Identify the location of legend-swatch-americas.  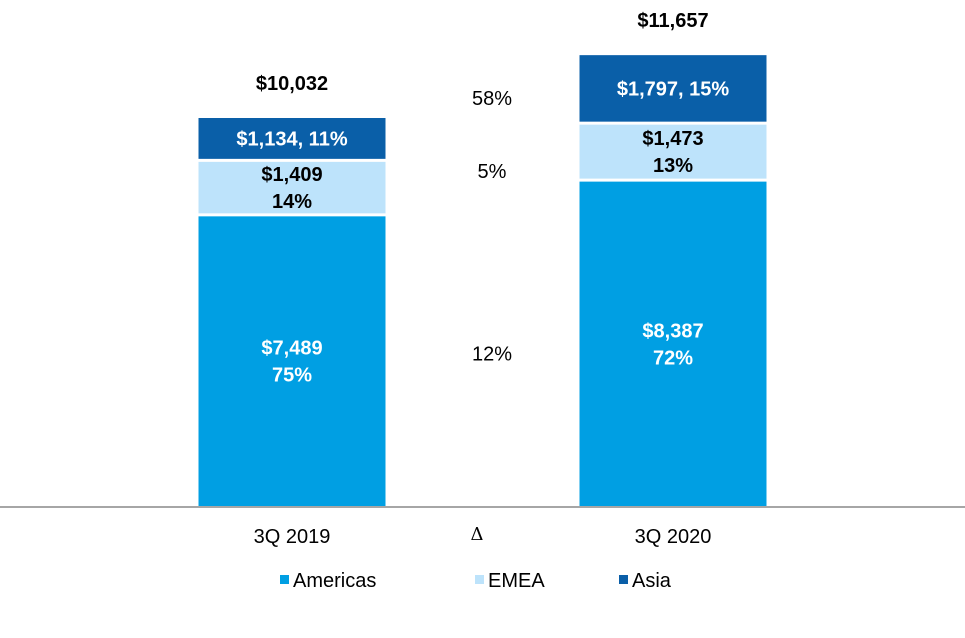
(284, 579).